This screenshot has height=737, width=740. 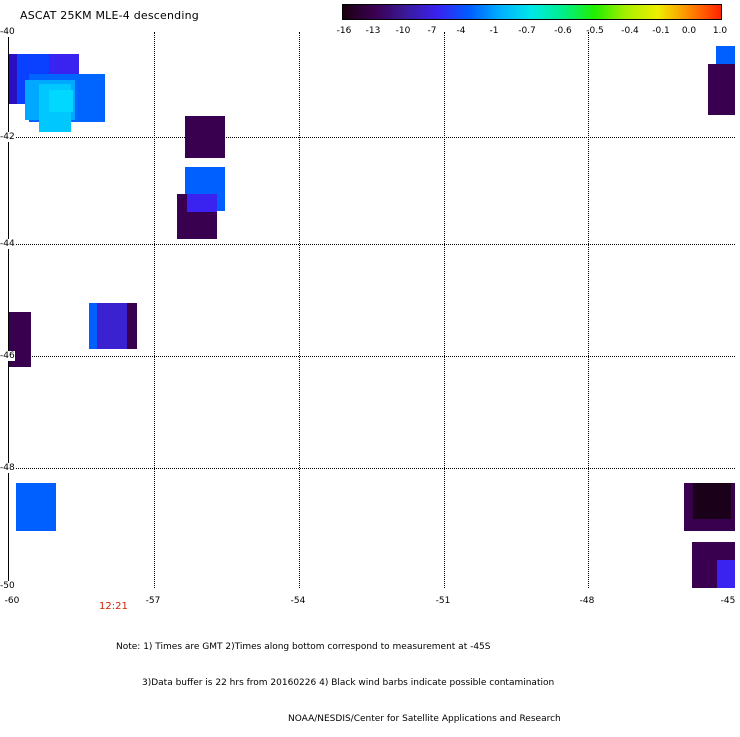 I want to click on colorbar-label: -0.5, so click(x=595, y=31).